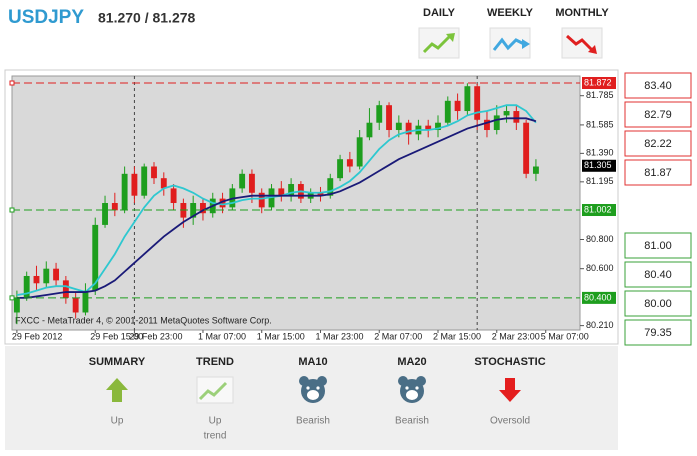  Describe the element at coordinates (281, 336) in the screenshot. I see `x-tick-label: 1 Mar 15:00` at that location.